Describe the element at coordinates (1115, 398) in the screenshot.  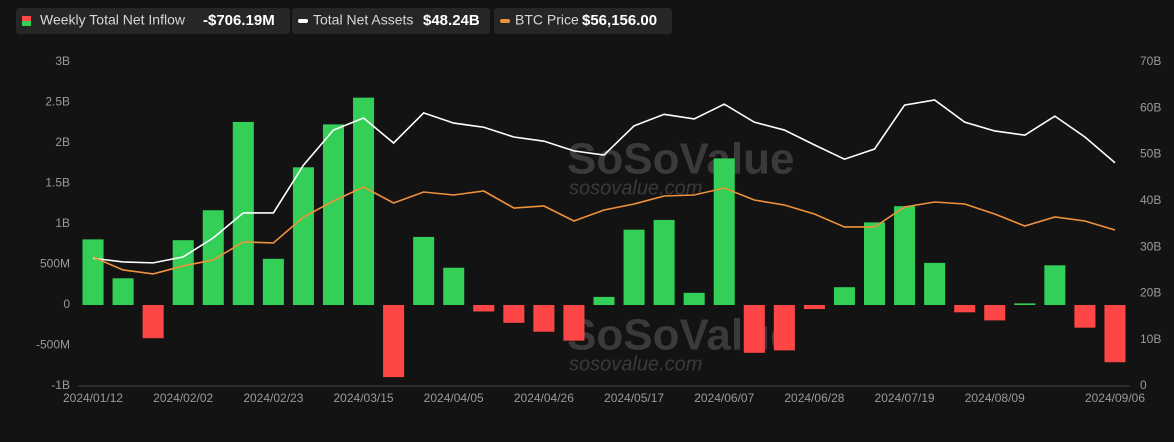
I see `x-tick-label: 2024/09/06` at that location.